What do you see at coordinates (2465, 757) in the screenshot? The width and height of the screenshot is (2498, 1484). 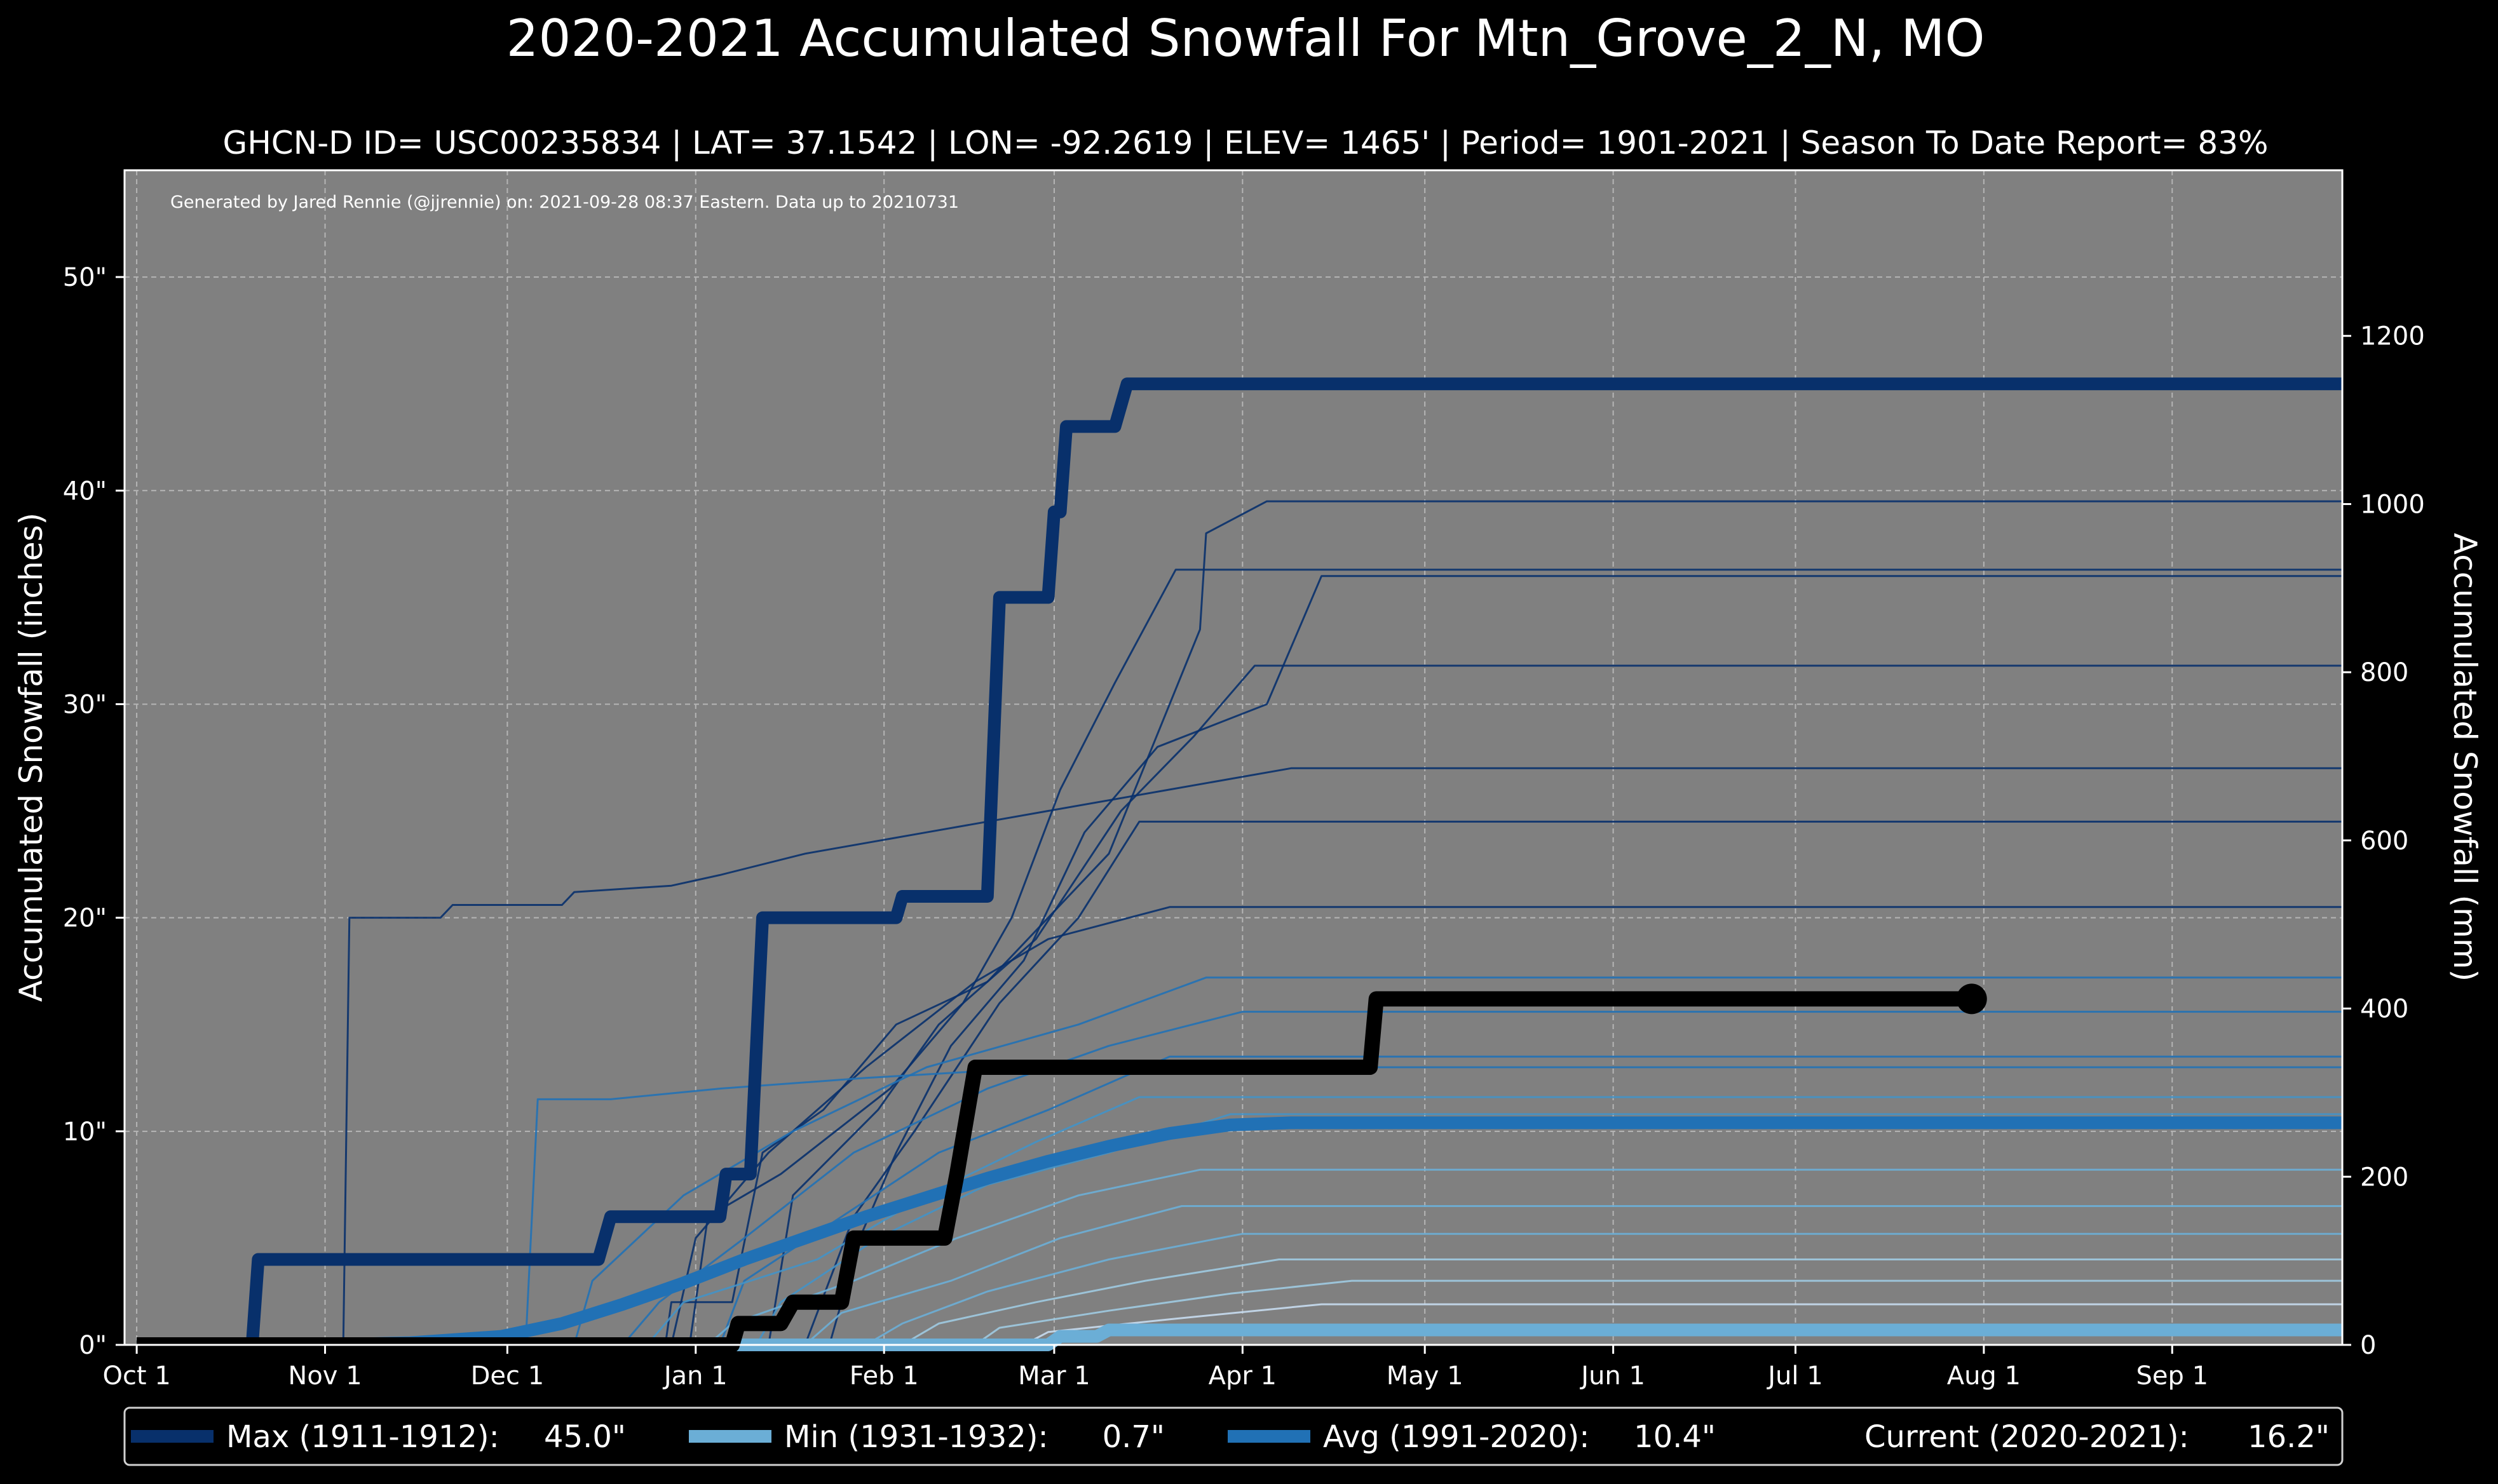 I see `y-axis-right-label: Accumulated Snowfall (mm)` at bounding box center [2465, 757].